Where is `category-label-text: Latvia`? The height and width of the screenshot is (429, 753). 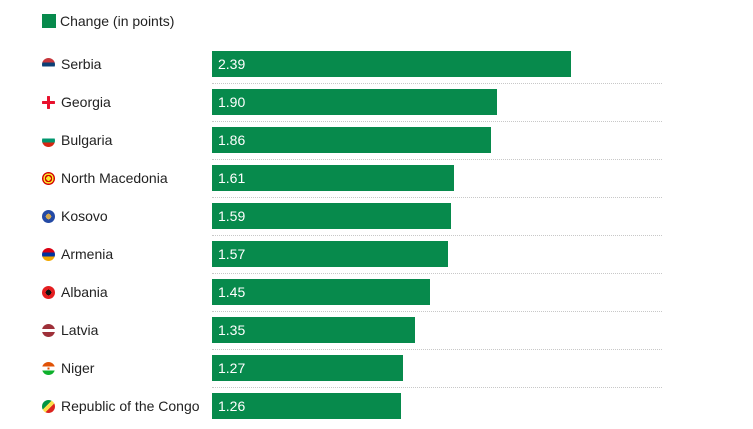
category-label-text: Latvia is located at coordinates (80, 330).